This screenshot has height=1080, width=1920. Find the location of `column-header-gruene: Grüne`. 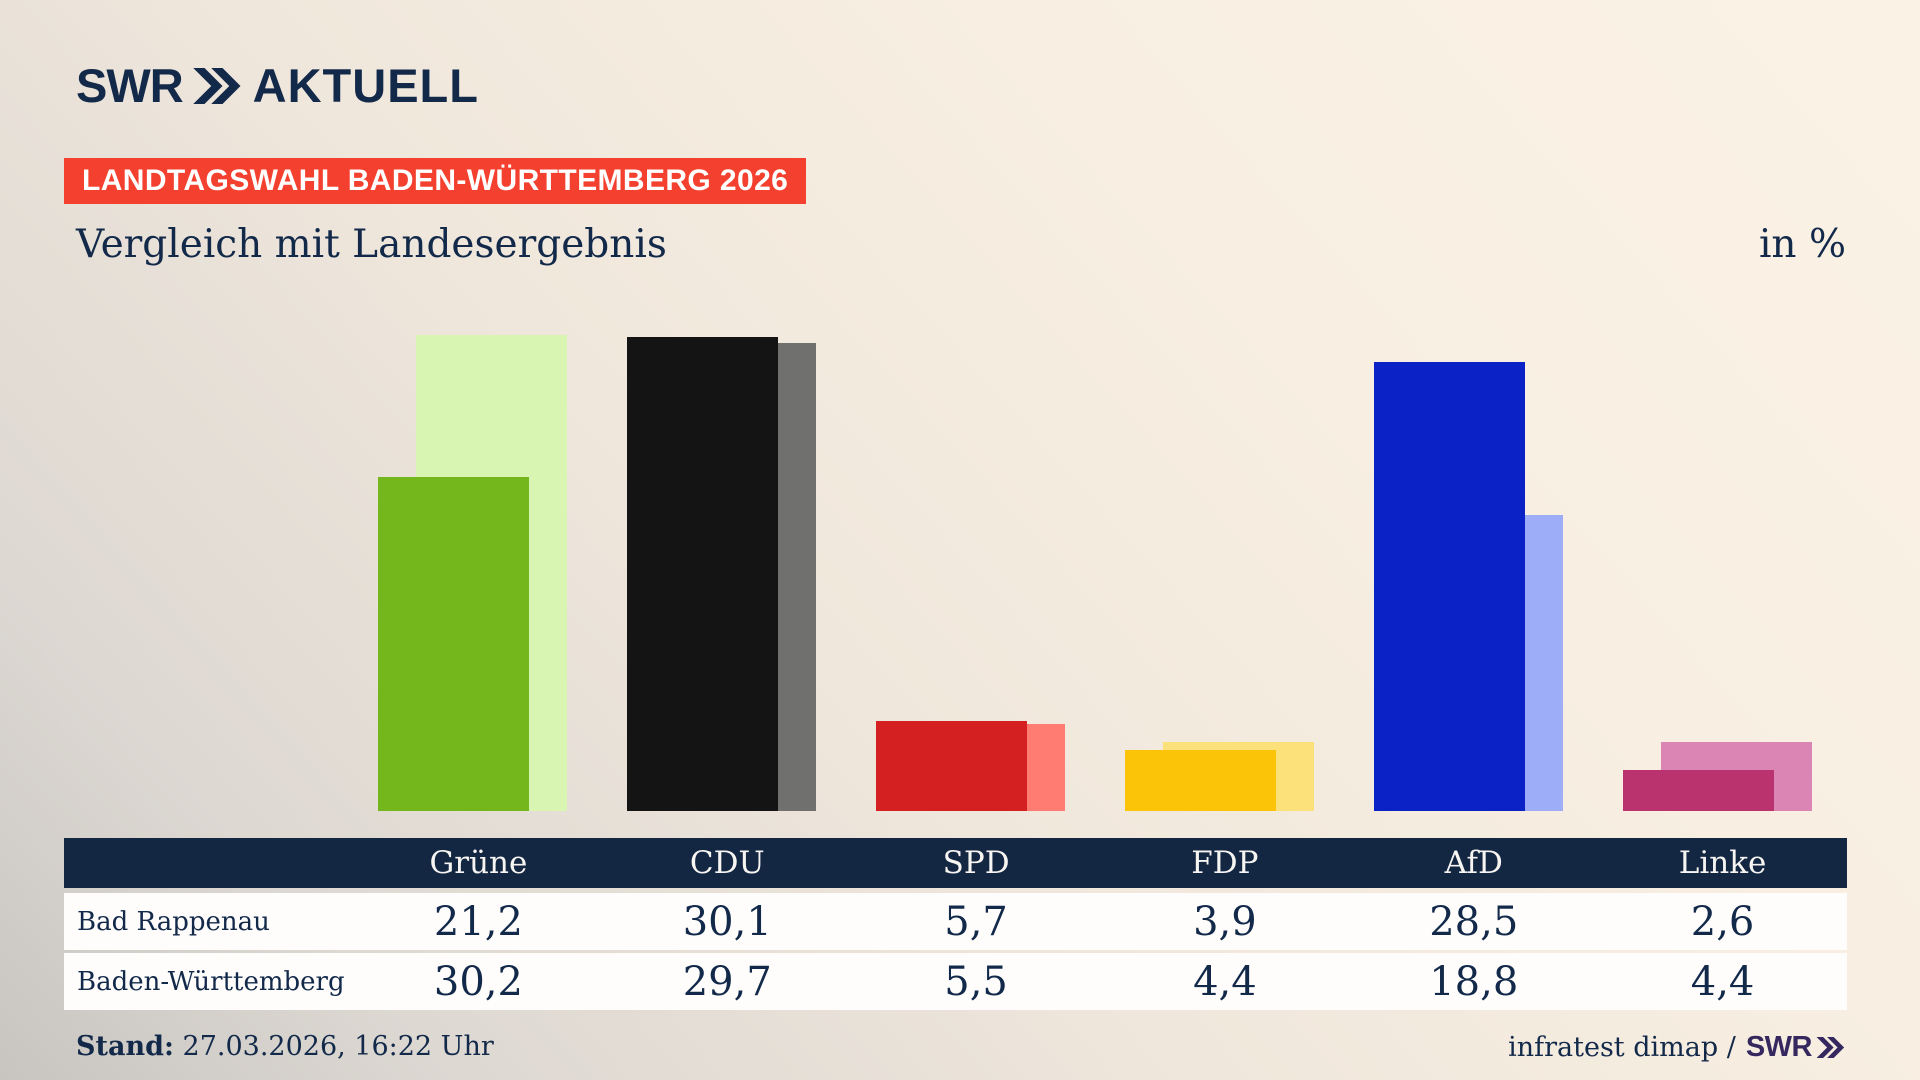

column-header-gruene: Grüne is located at coordinates (478, 863).